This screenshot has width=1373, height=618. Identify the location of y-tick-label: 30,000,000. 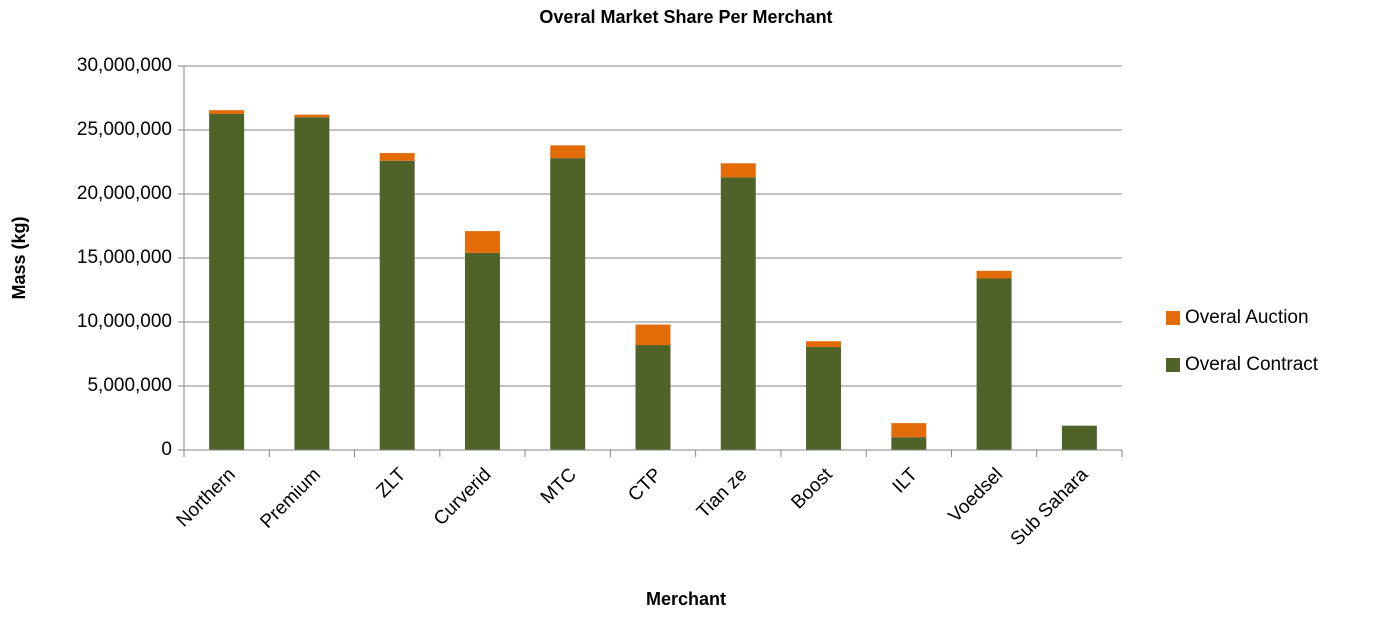
(124, 65).